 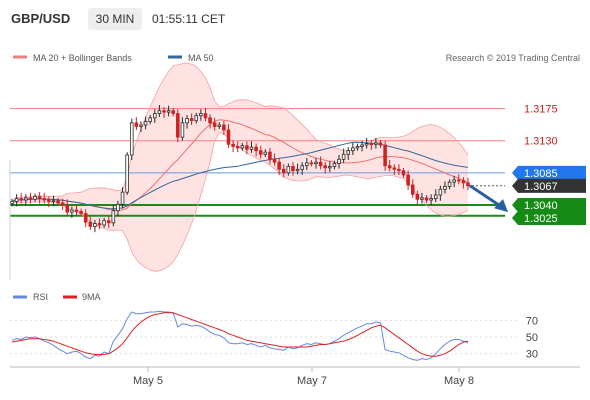 What do you see at coordinates (541, 174) in the screenshot?
I see `level-badge-text: 1.3085` at bounding box center [541, 174].